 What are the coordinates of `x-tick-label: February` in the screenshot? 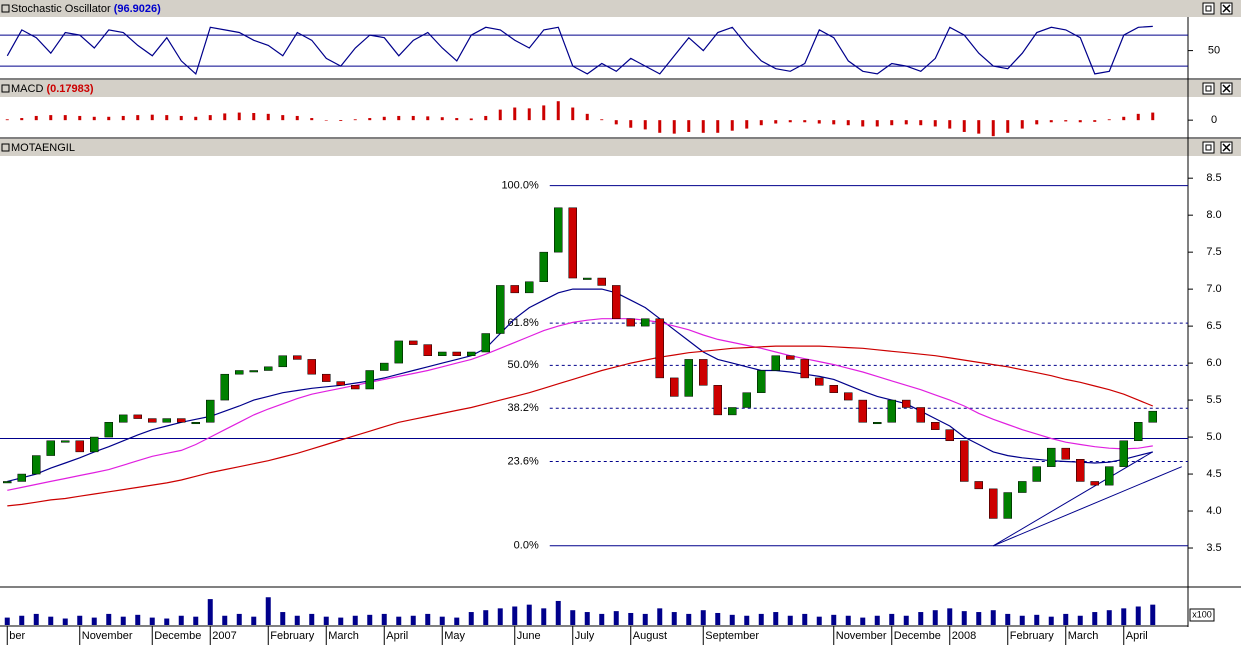 It's located at (292, 636).